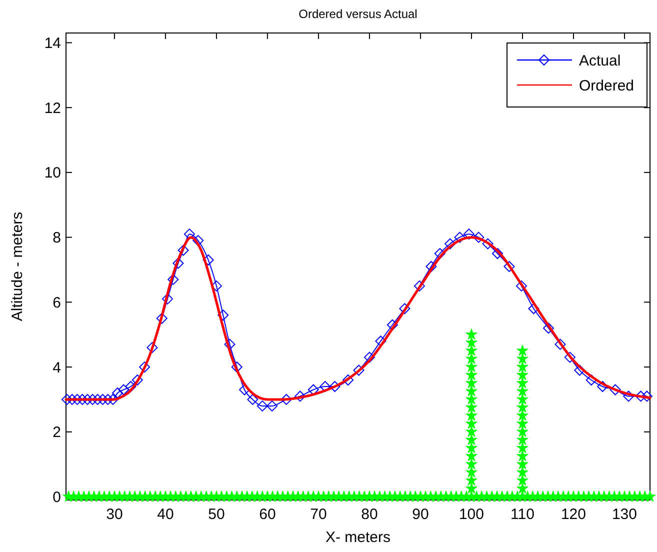  What do you see at coordinates (420, 514) in the screenshot?
I see `x-tick-label: 90` at bounding box center [420, 514].